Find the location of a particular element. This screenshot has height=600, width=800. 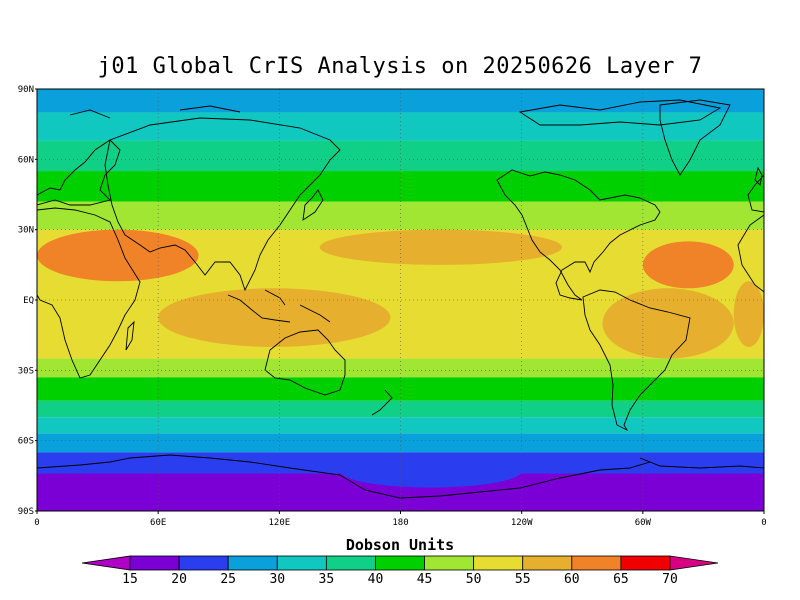

colorbar-min-arrow is located at coordinates (106, 563).